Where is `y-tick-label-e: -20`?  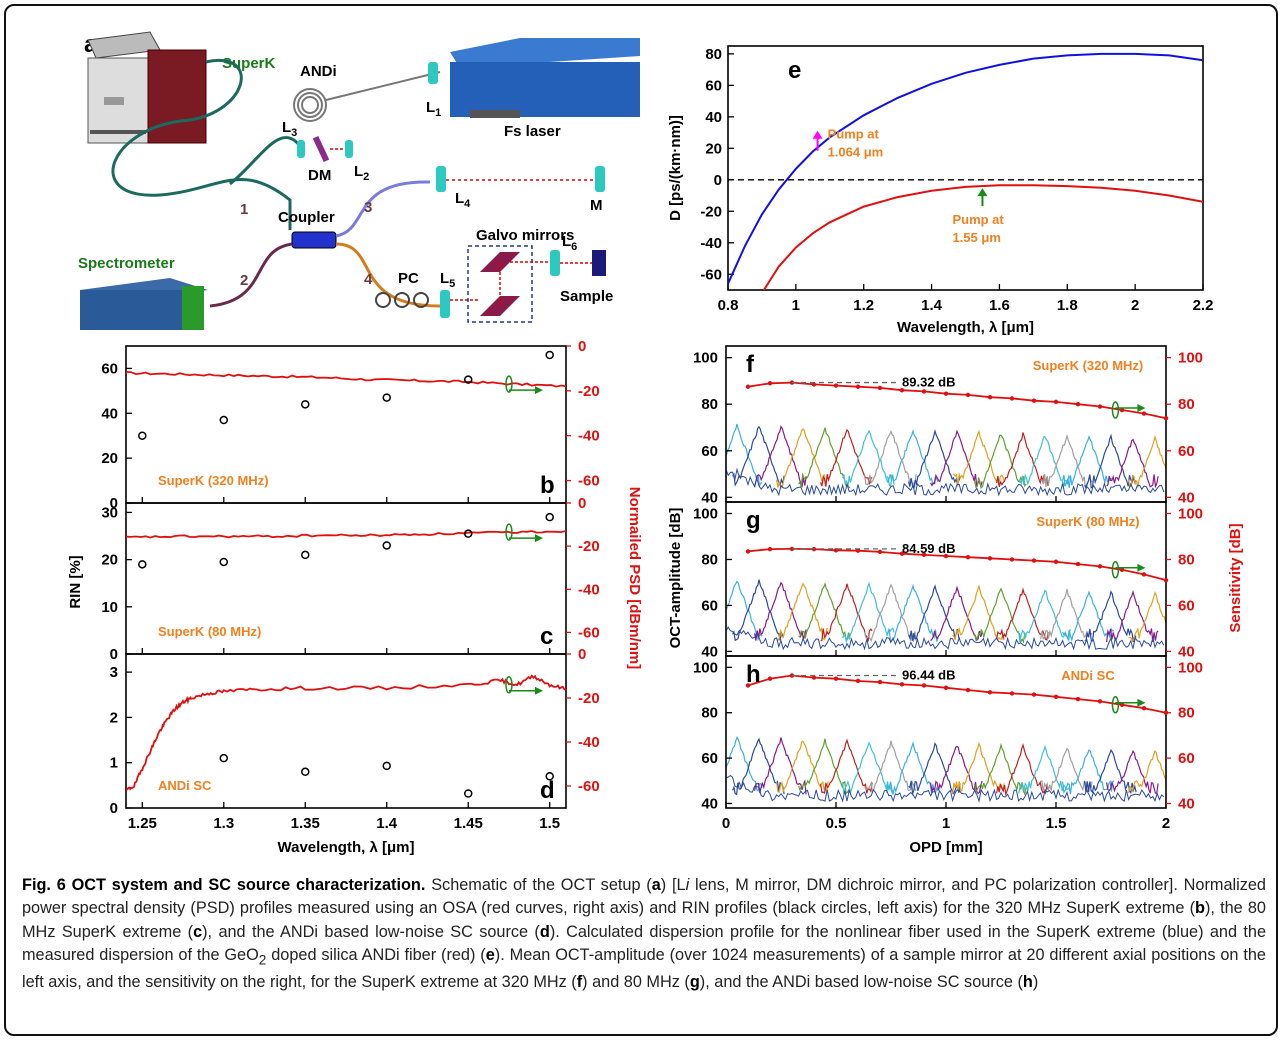 y-tick-label-e: -20 is located at coordinates (711, 211).